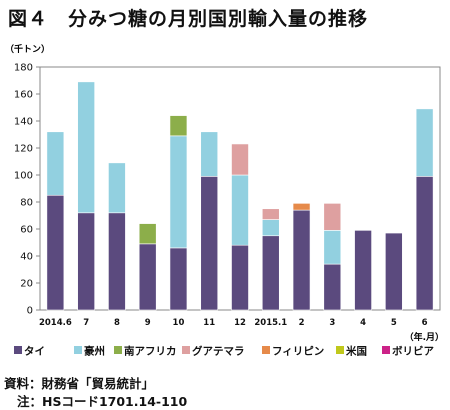  What do you see at coordinates (26, 284) in the screenshot?
I see `y-tick-label: 20` at bounding box center [26, 284].